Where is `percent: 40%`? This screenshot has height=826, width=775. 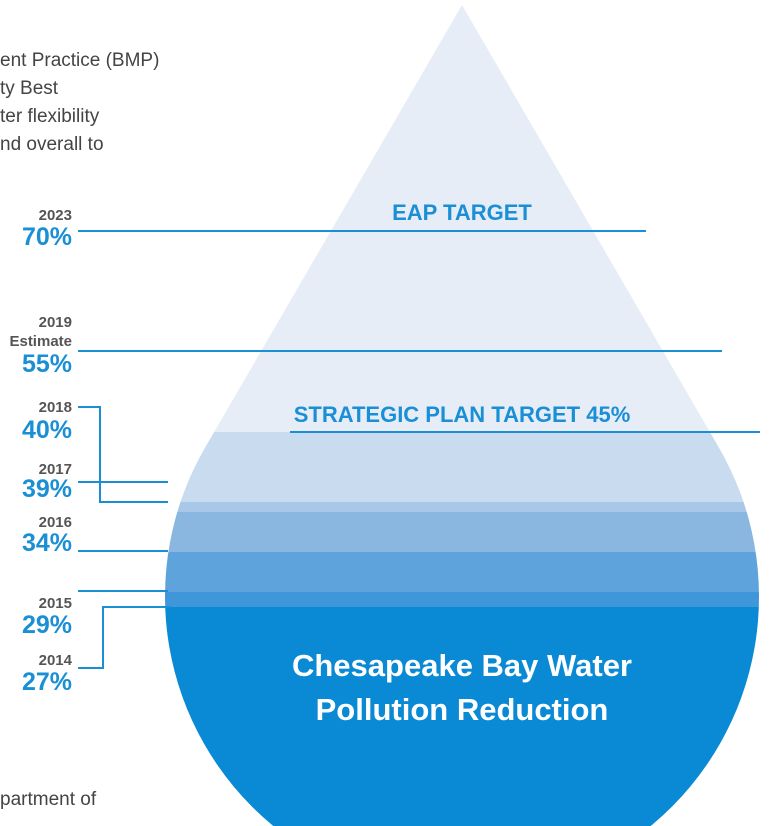 percent: 40% is located at coordinates (47, 430).